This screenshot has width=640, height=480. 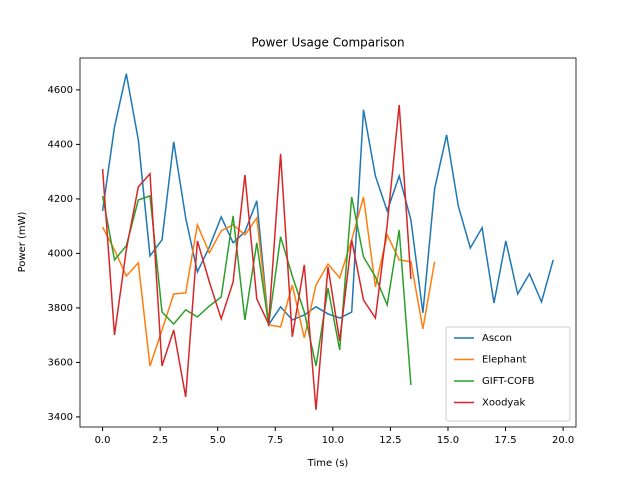 I want to click on legend-box, so click(x=508, y=374).